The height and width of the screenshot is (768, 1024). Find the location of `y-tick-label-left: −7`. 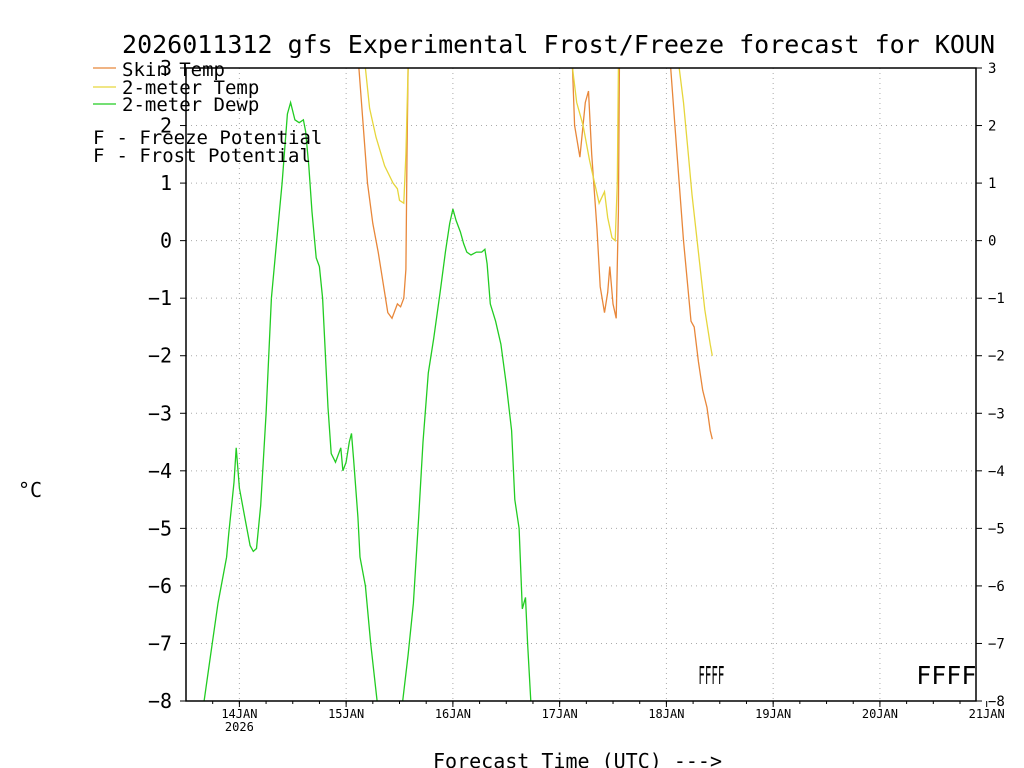

y-tick-label-left: −7 is located at coordinates (160, 643).